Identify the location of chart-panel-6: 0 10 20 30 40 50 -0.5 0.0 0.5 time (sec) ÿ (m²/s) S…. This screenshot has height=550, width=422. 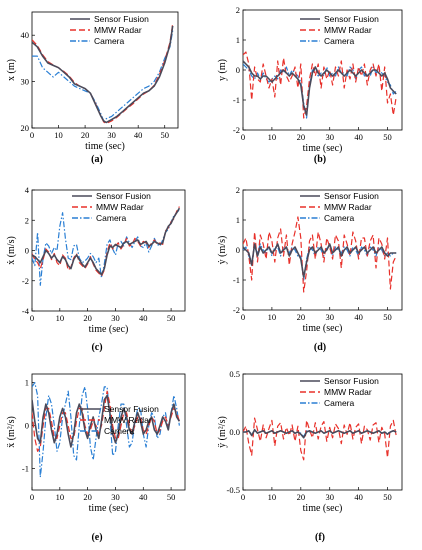
(310, 456).